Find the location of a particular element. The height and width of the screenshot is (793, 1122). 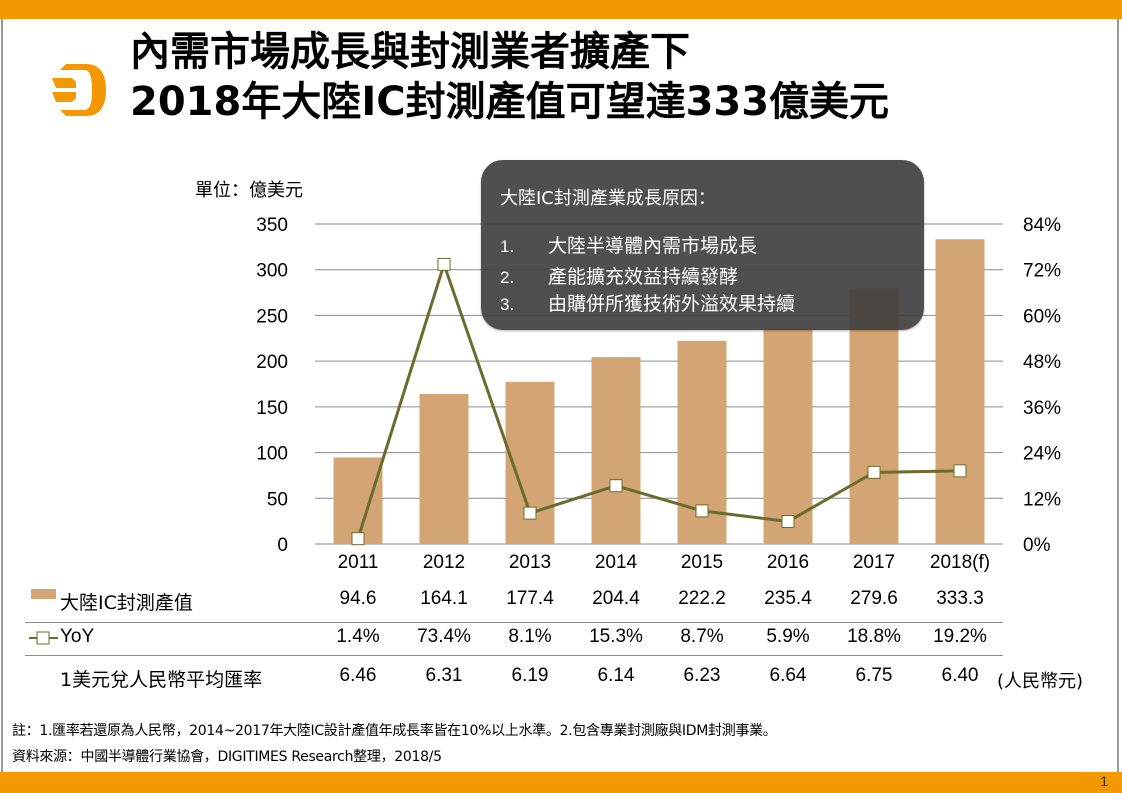

callout-item-text: 產能擴充效益持續發酵 is located at coordinates (643, 277).